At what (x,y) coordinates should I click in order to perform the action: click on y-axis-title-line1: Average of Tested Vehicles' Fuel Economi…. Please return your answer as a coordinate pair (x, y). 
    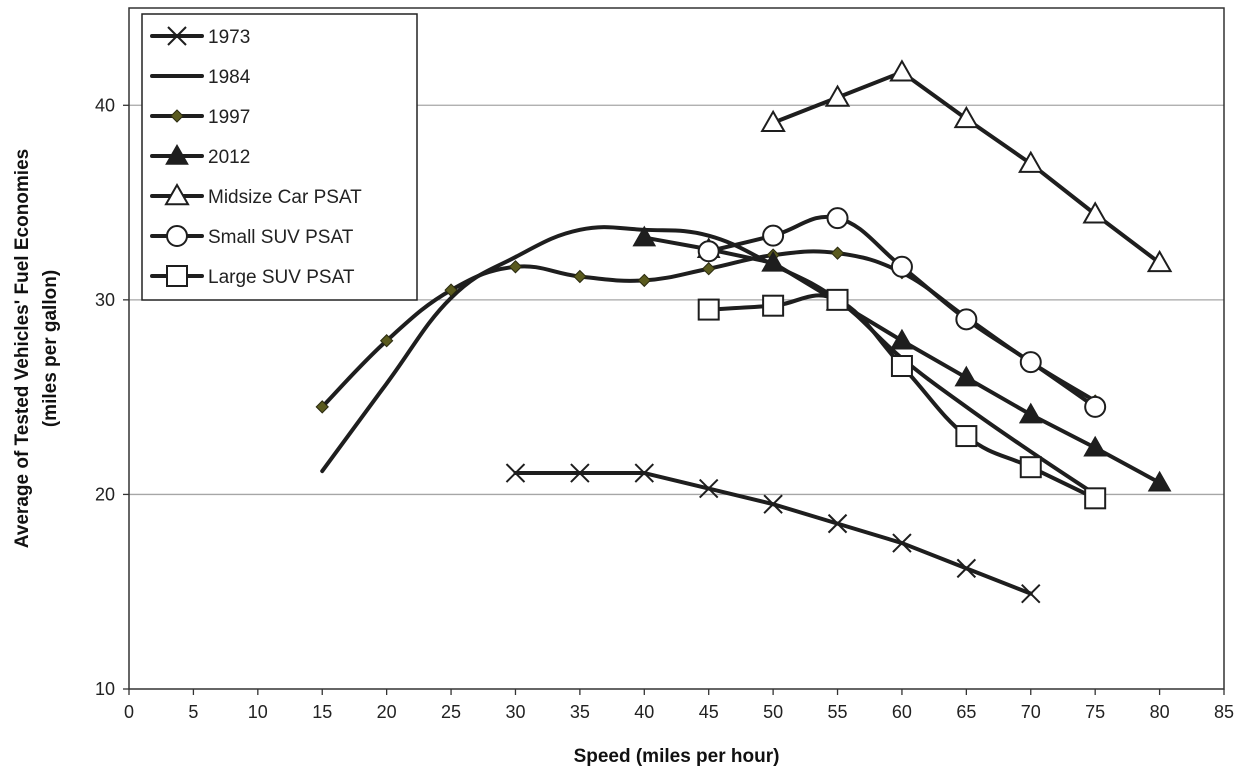
    Looking at the image, I should click on (22, 348).